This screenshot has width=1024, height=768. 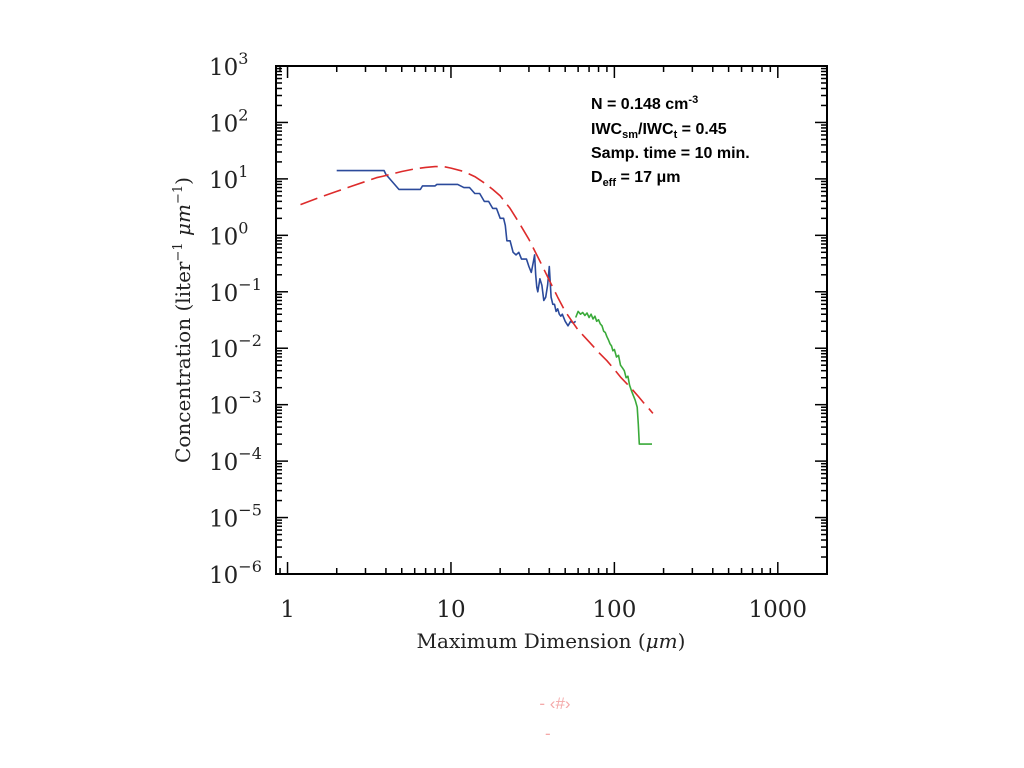 I want to click on series-layer, so click(x=477, y=305).